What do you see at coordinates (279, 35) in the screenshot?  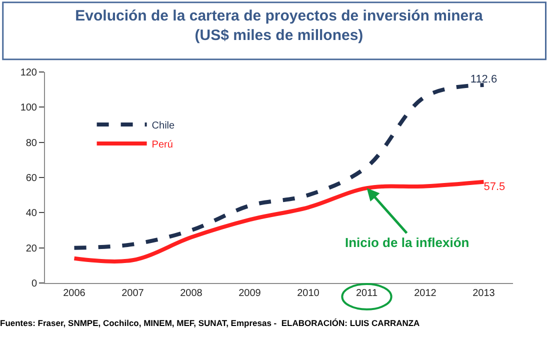 I see `chart-subtitle: (US$ miles de millones)` at bounding box center [279, 35].